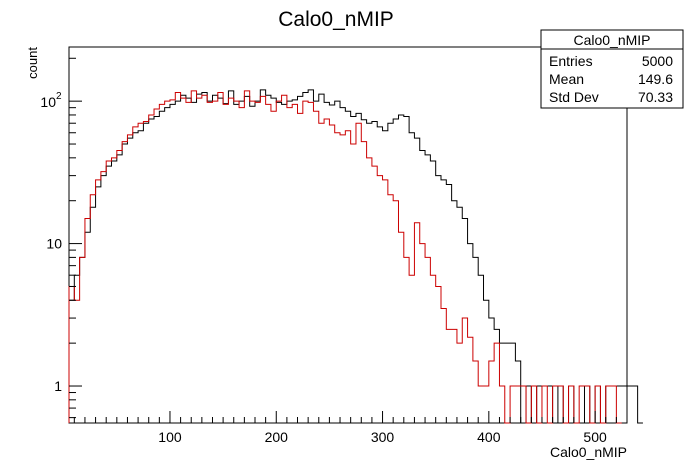  I want to click on stats-value-mean: 149.6, so click(655, 79).